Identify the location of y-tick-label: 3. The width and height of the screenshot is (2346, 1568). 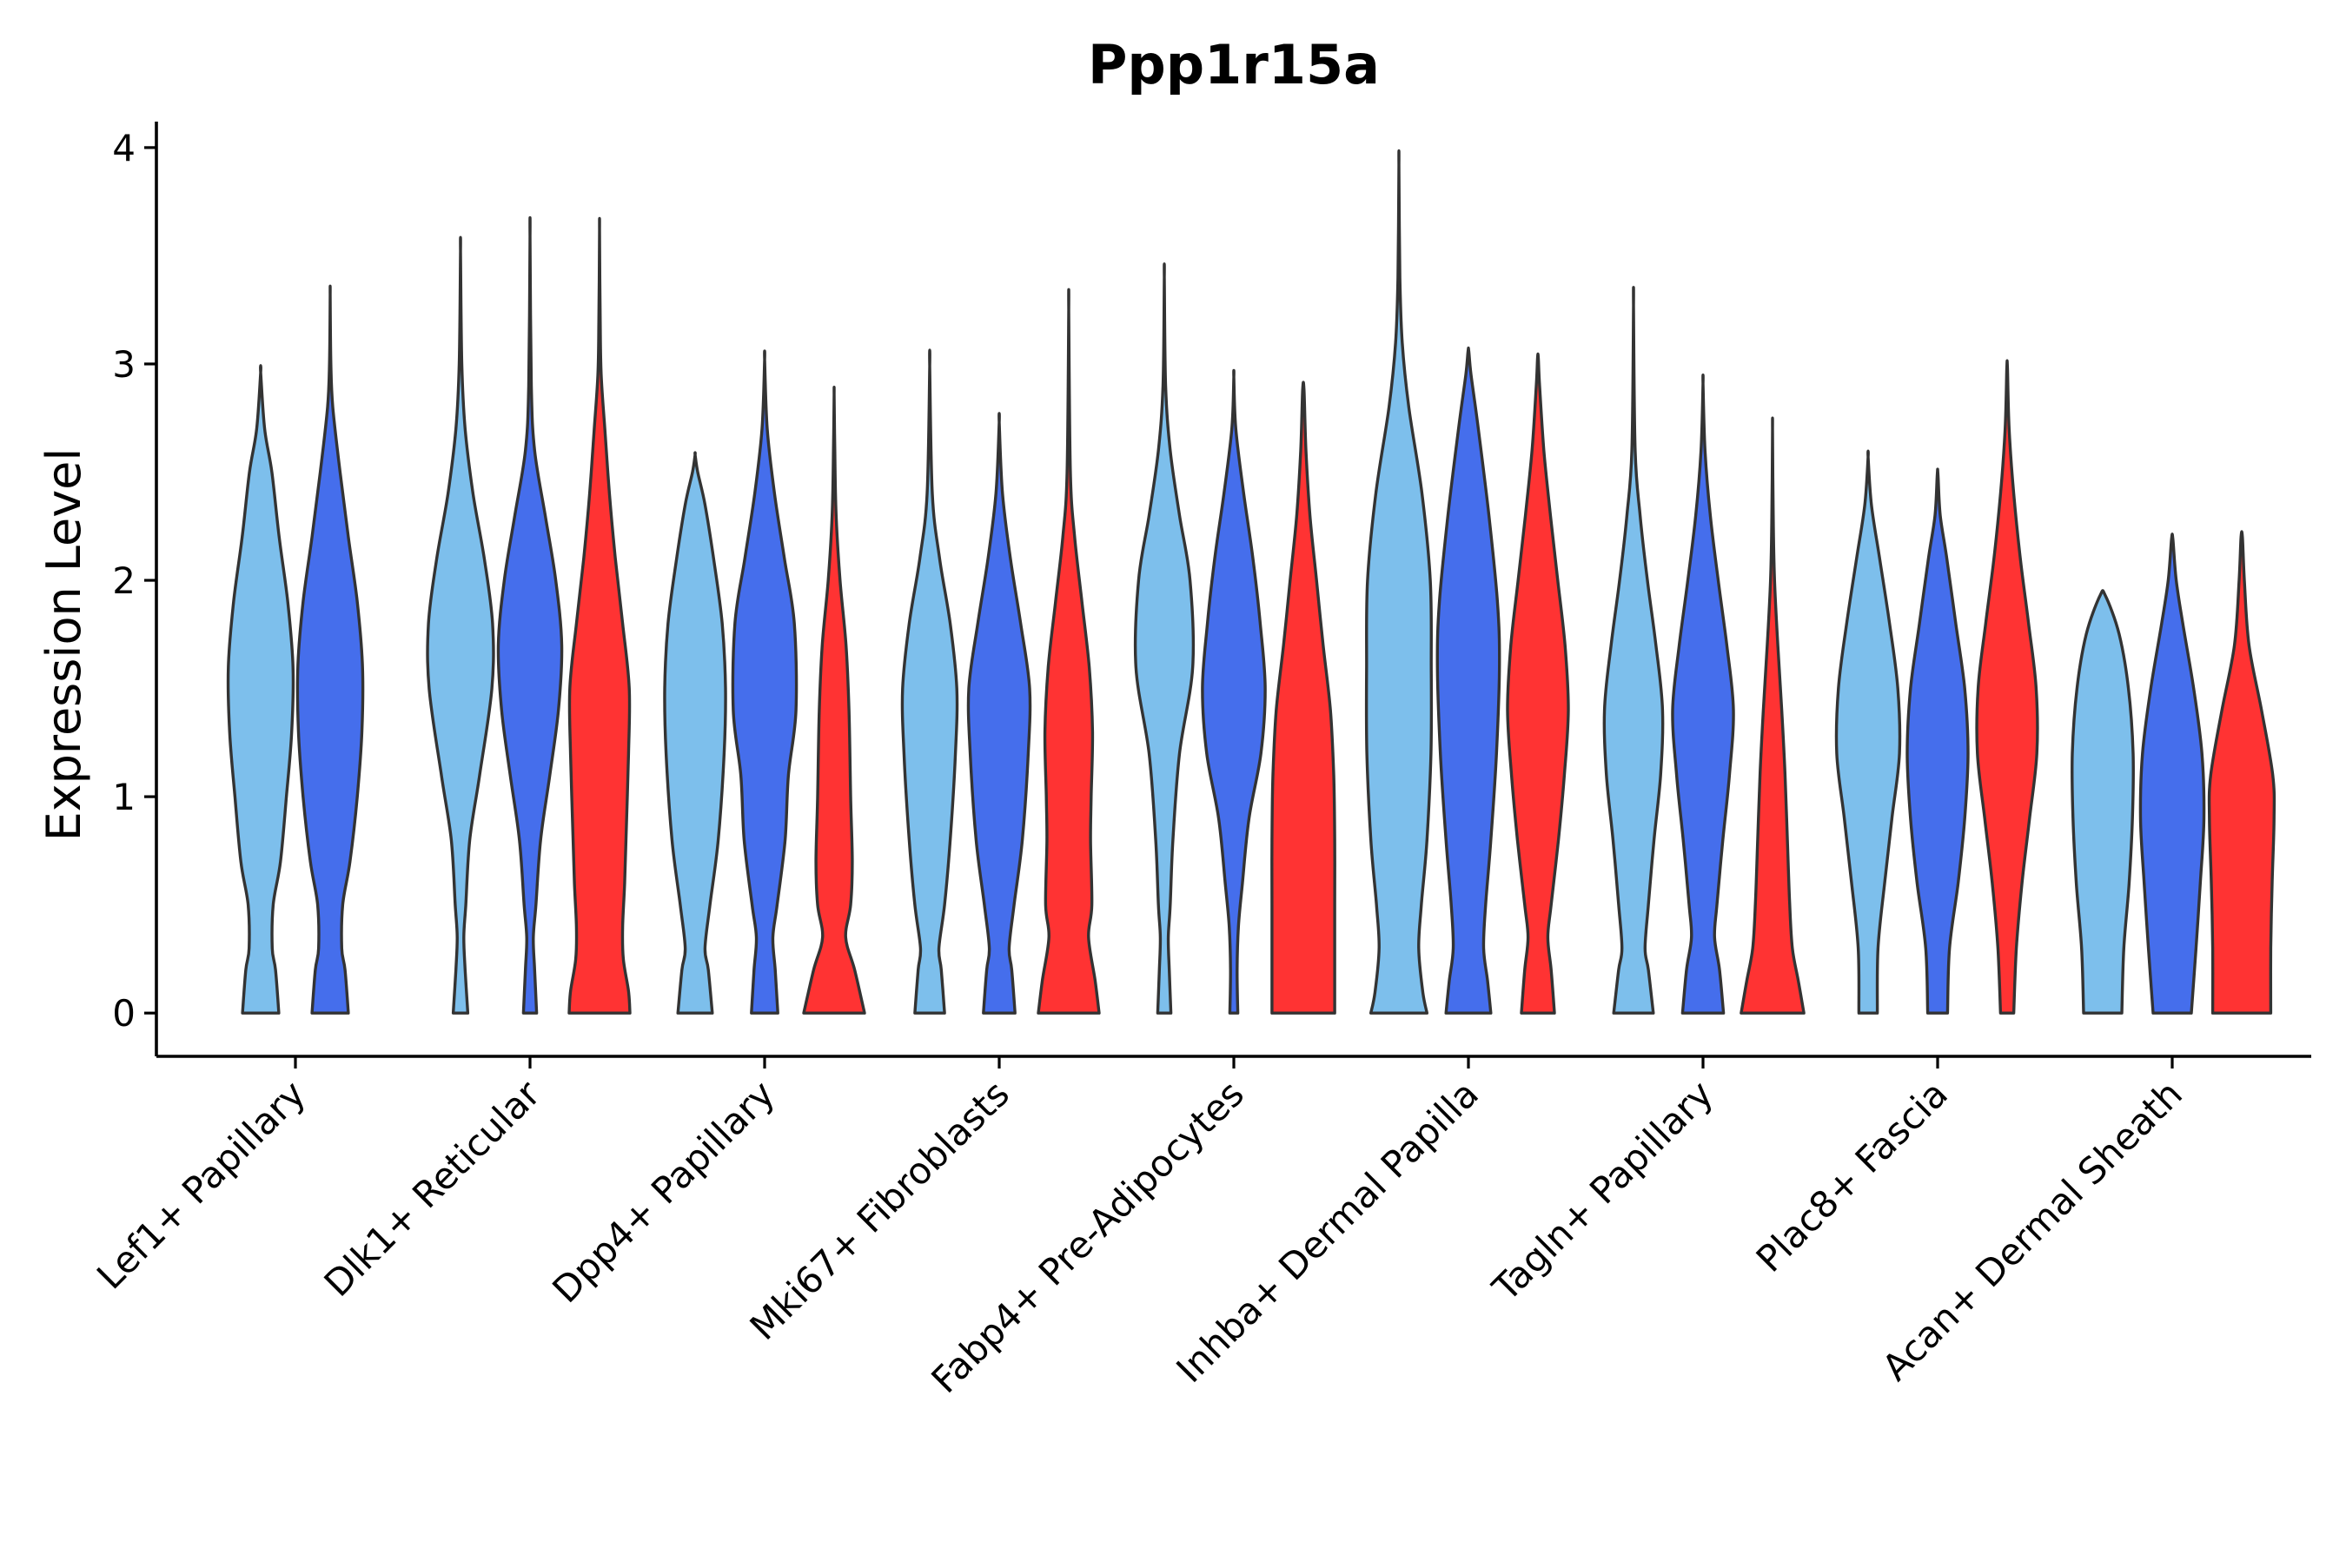
(124, 364).